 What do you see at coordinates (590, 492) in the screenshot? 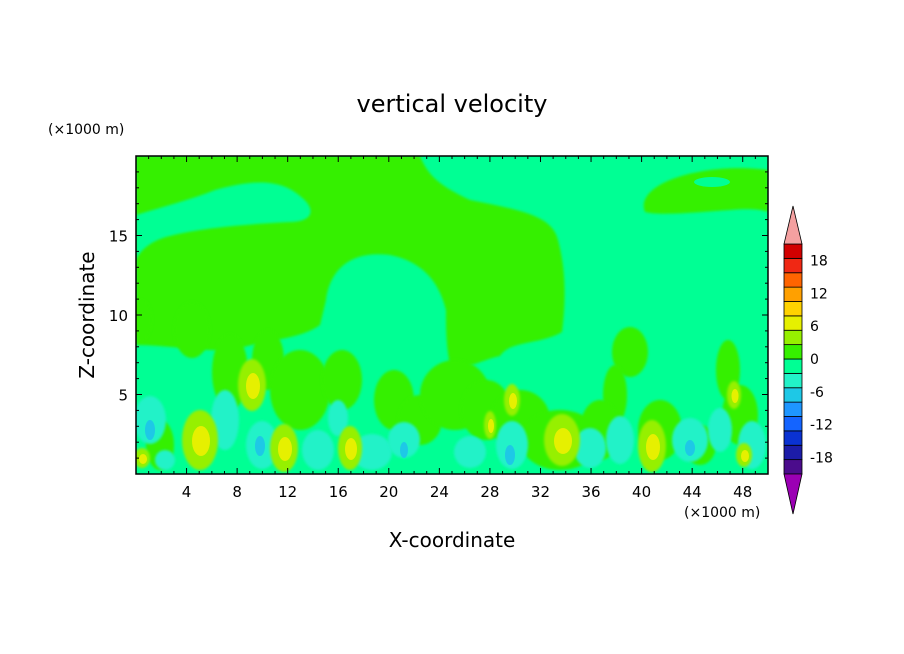
I see `x-tick-label: 36` at bounding box center [590, 492].